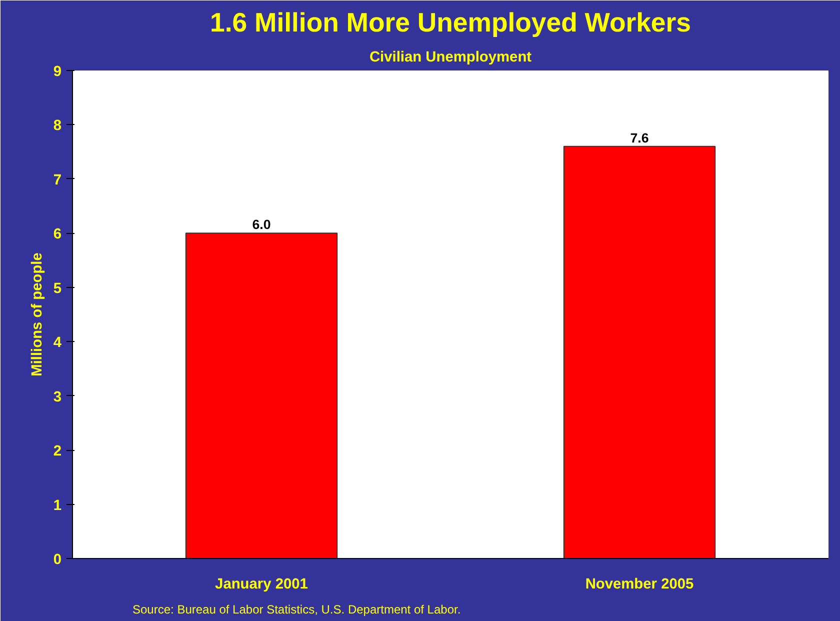 This screenshot has width=840, height=621. Describe the element at coordinates (261, 224) in the screenshot. I see `data-label: 6.0` at that location.